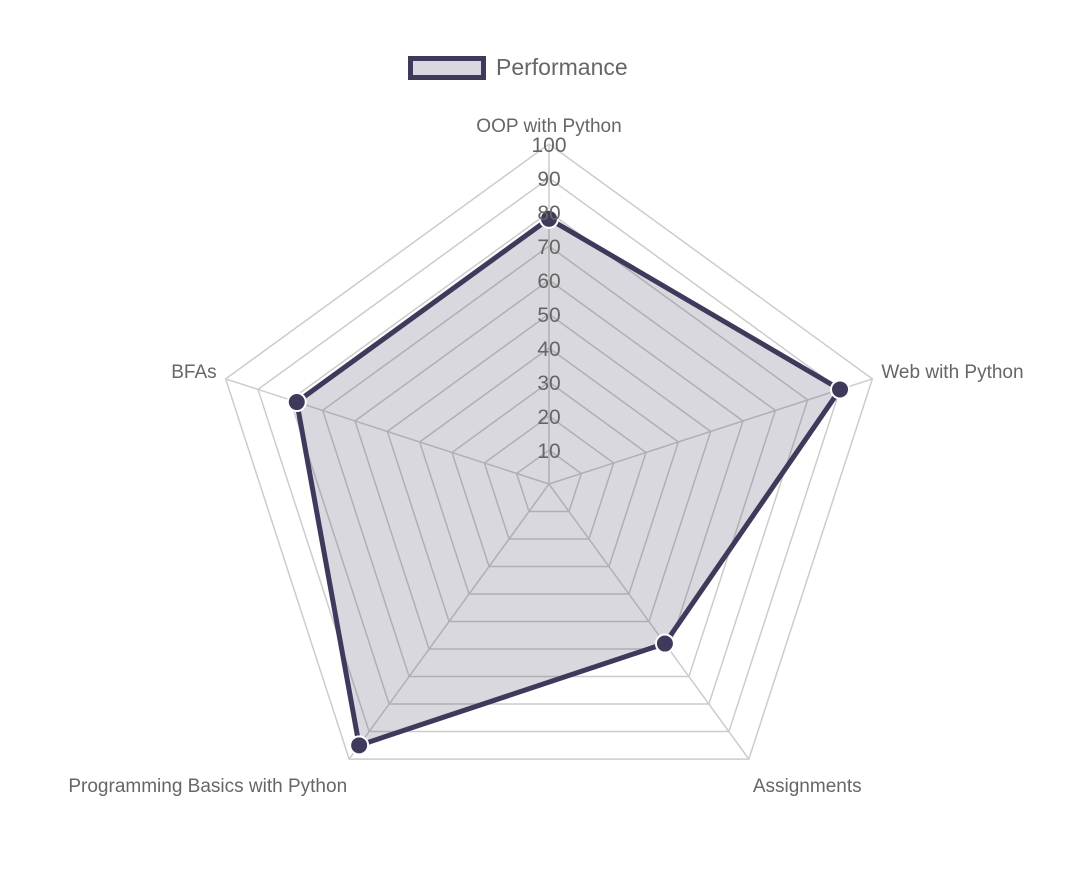 This screenshot has width=1074, height=872. Describe the element at coordinates (548, 126) in the screenshot. I see `category-label-0: OOP with Python` at that location.